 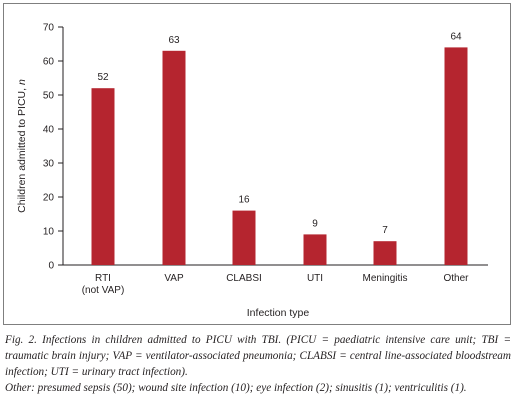 What do you see at coordinates (385, 230) in the screenshot?
I see `data-label: 7` at bounding box center [385, 230].